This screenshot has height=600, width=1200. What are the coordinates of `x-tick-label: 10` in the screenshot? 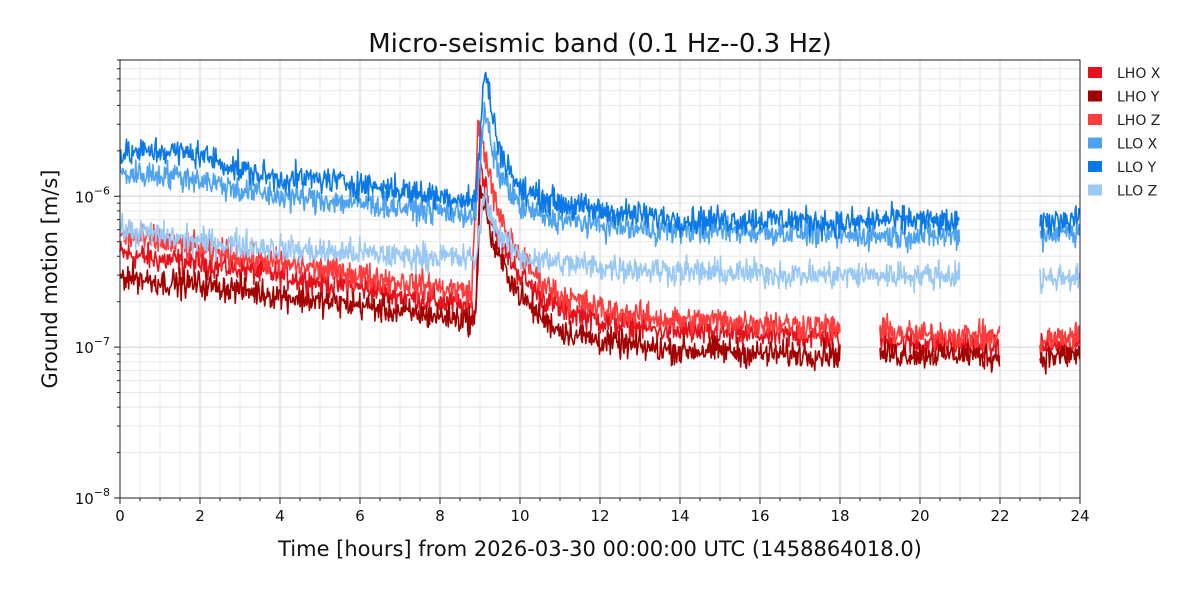 It's located at (519, 516).